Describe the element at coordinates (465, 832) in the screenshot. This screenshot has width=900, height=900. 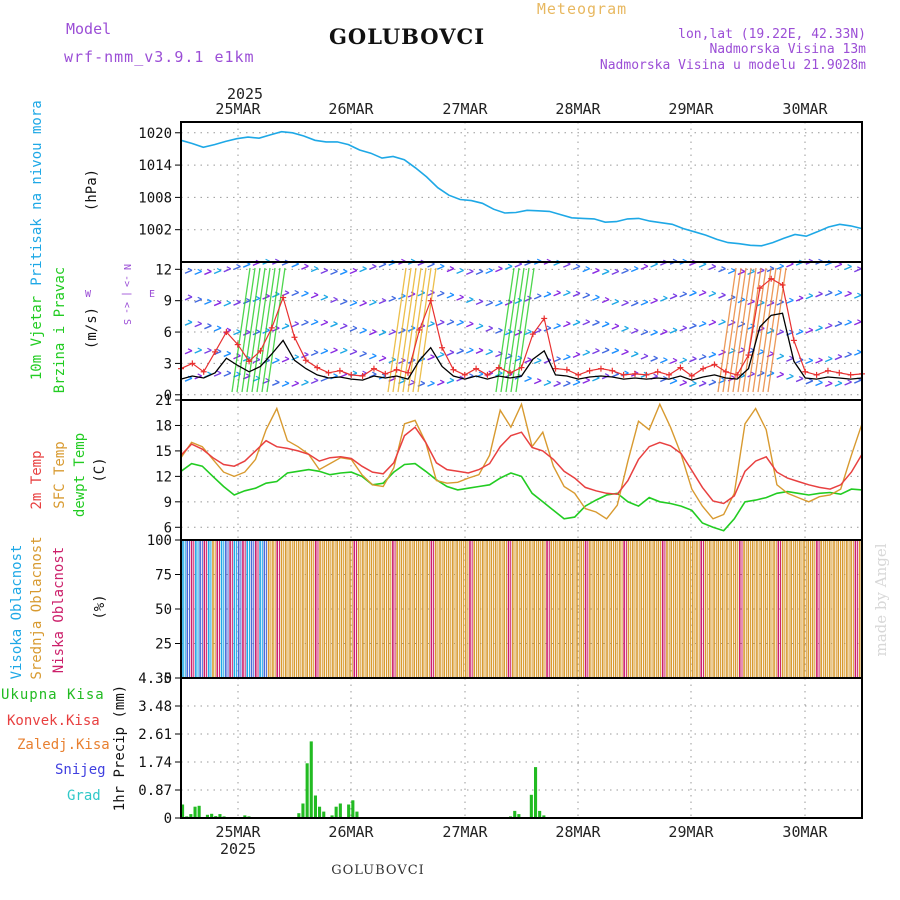
I see `bottom-date-27mar: 27MAR` at that location.